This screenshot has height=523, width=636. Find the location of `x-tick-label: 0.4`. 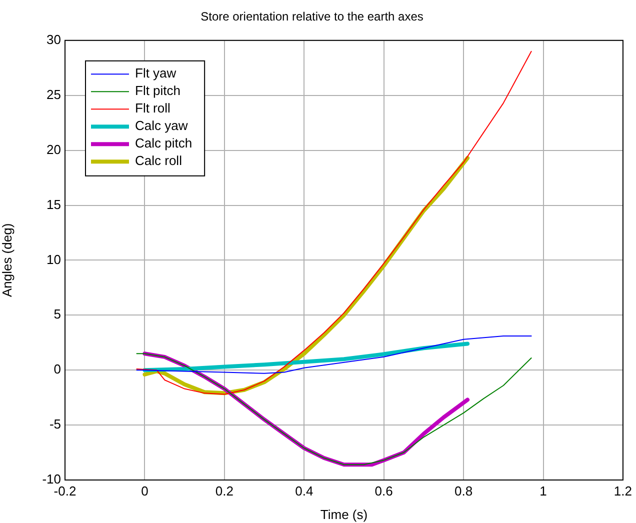

x-tick-label: 0.4 is located at coordinates (304, 490).